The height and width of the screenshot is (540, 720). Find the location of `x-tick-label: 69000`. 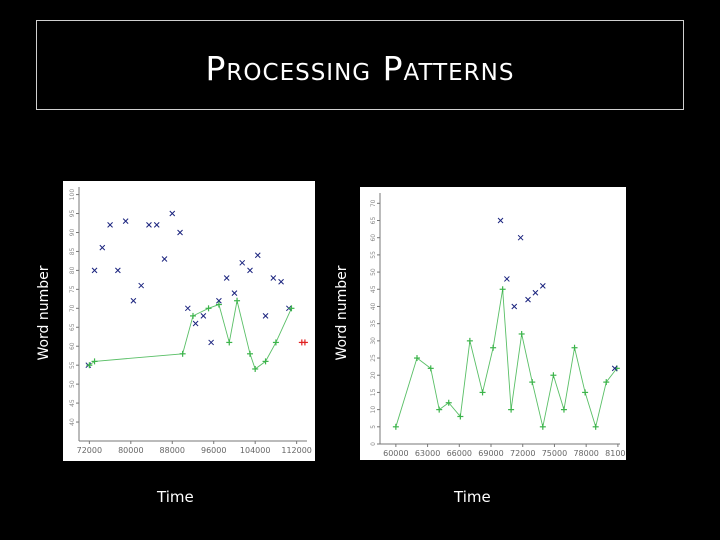

x-tick-label: 69000 is located at coordinates (490, 453).